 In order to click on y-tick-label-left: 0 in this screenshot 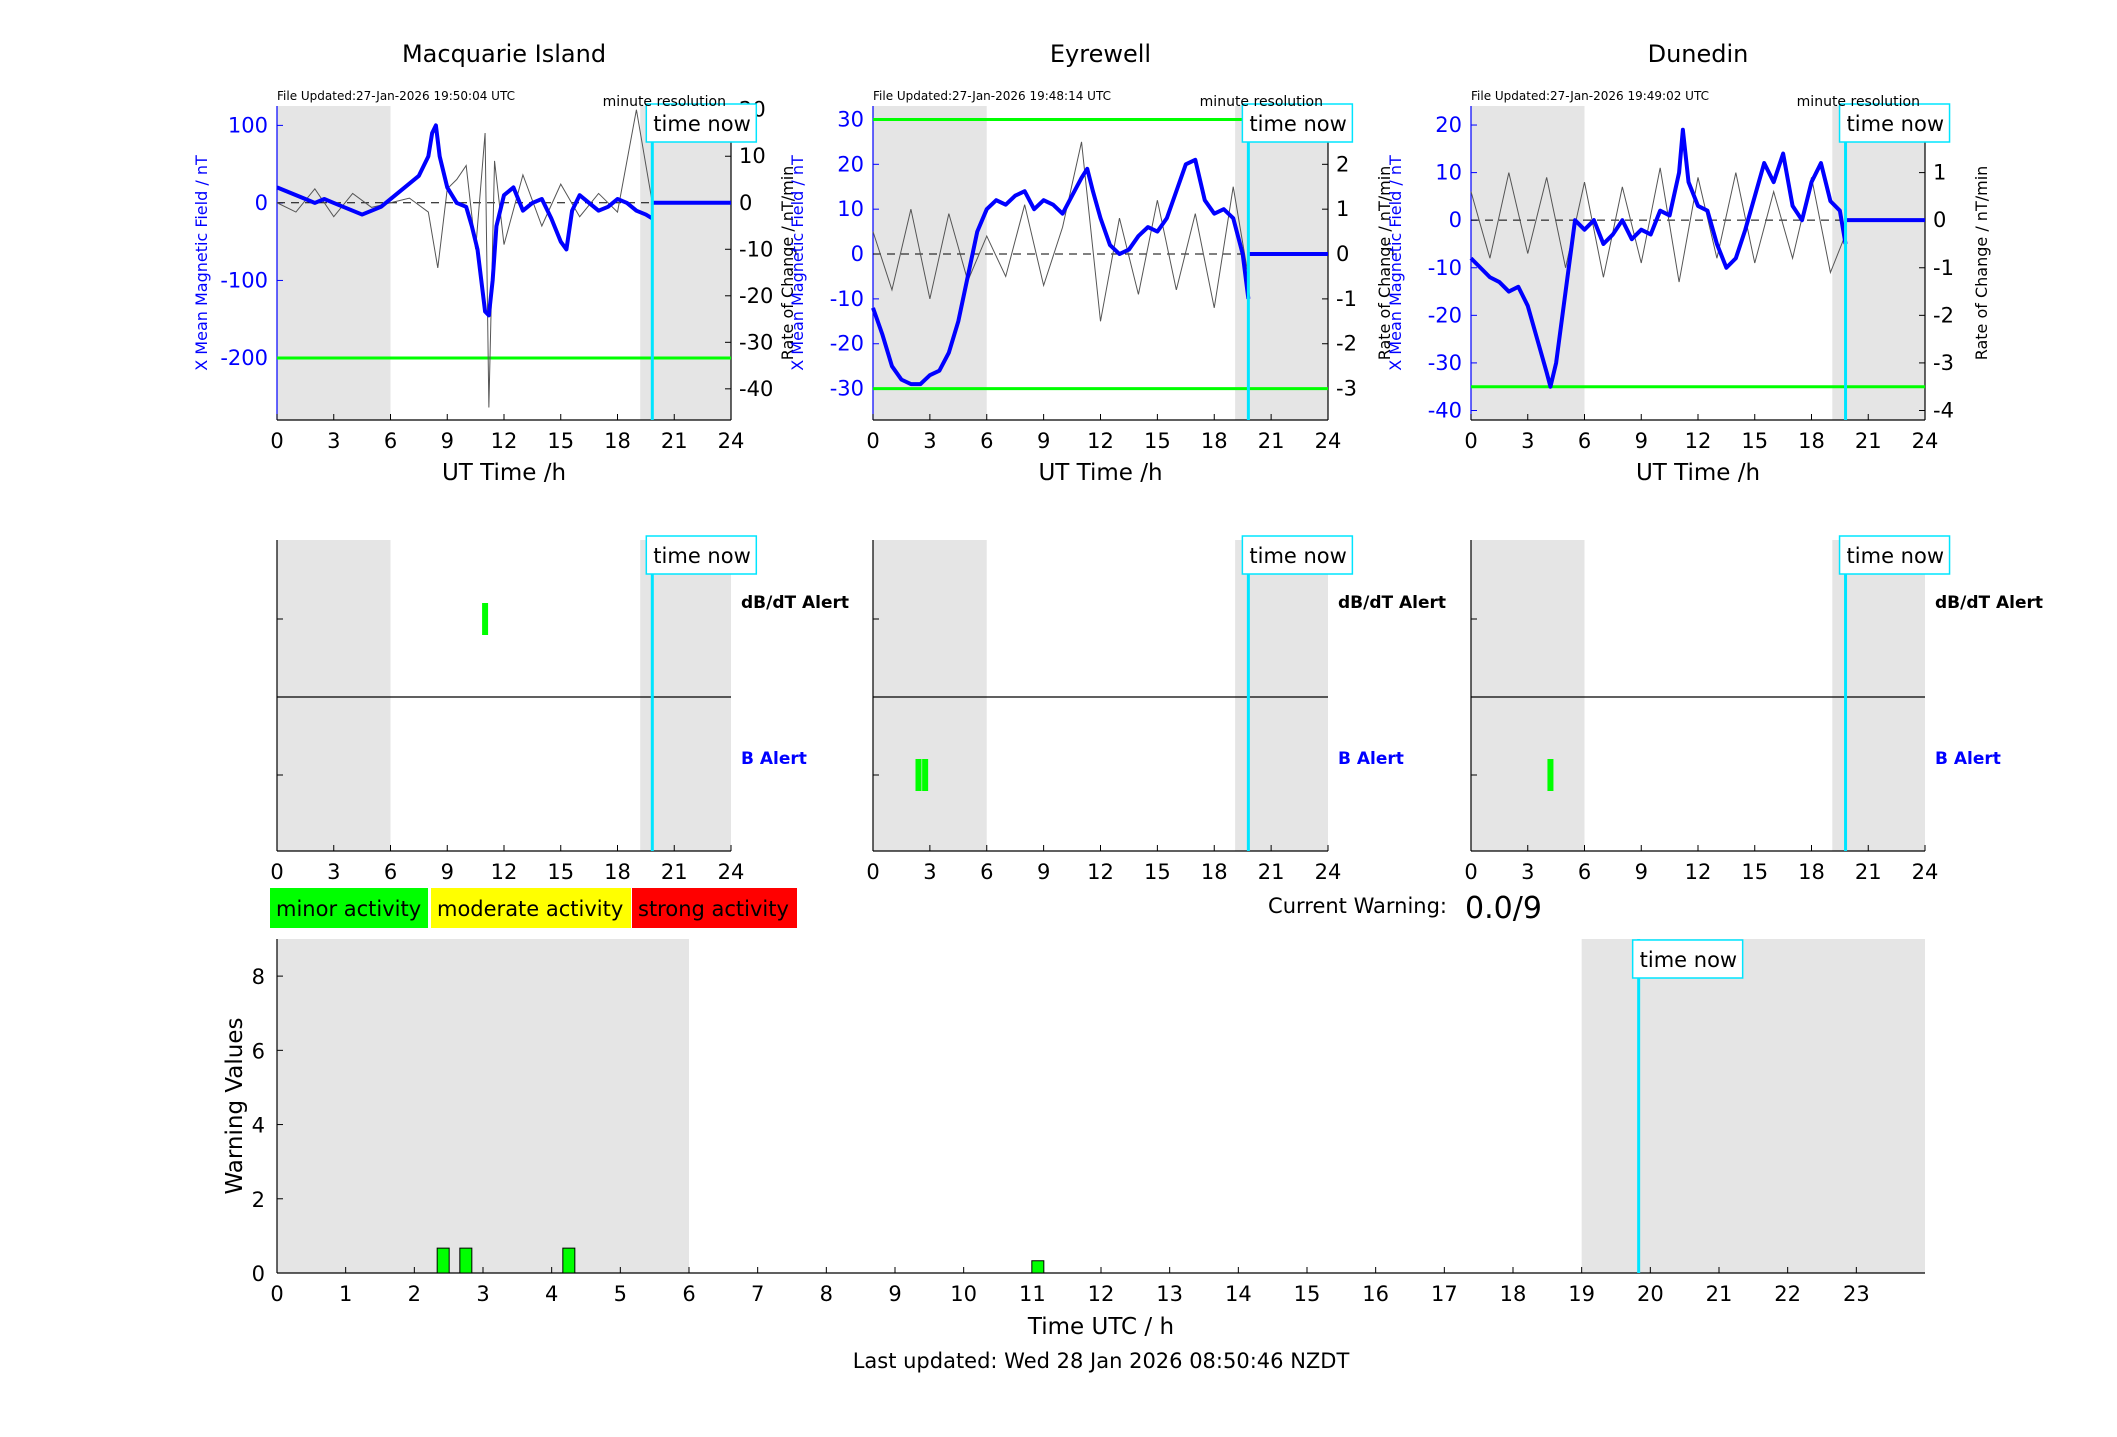, I will do `click(857, 254)`.